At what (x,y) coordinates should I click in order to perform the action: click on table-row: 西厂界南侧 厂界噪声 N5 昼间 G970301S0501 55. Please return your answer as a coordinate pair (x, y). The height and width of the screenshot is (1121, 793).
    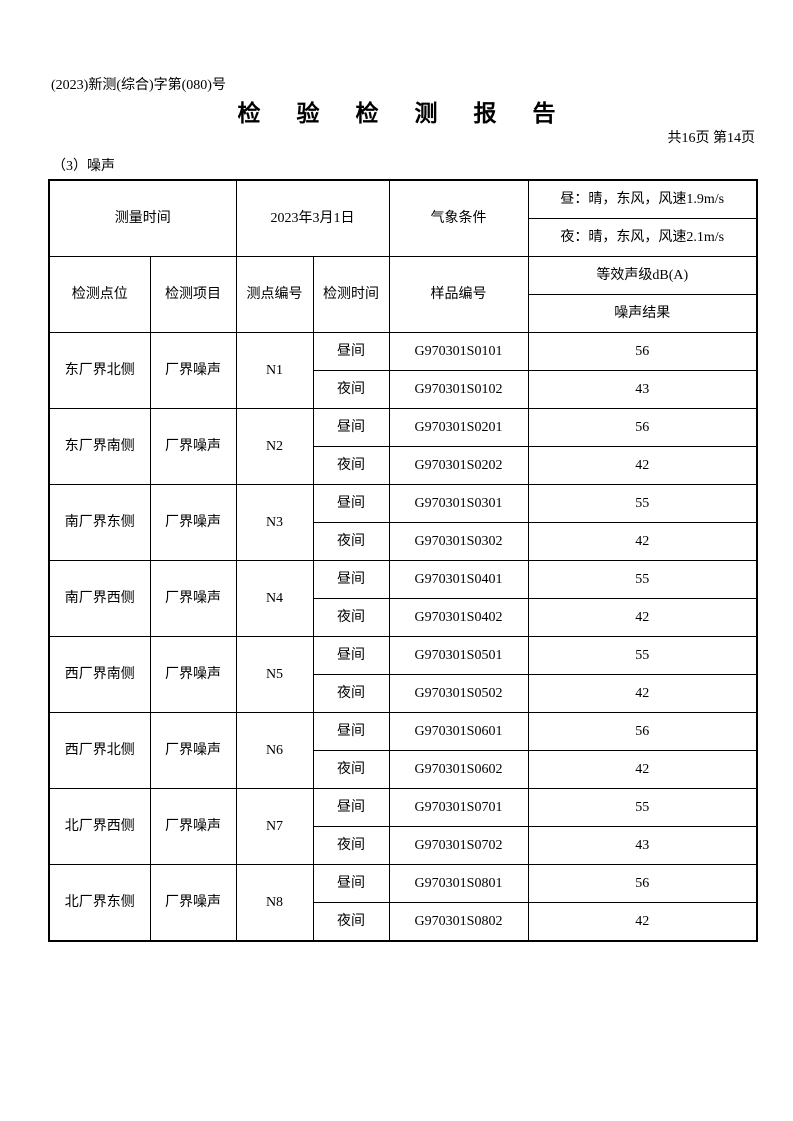
    Looking at the image, I should click on (403, 674).